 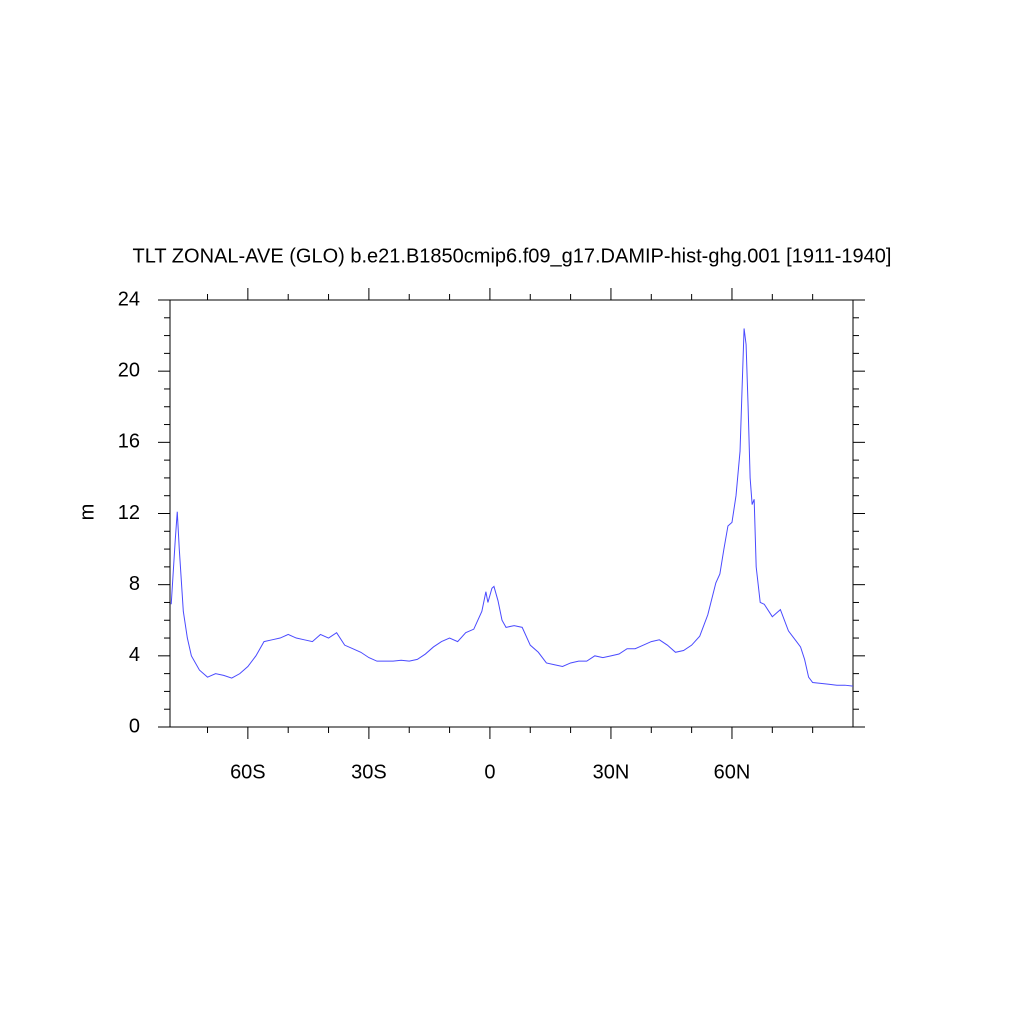 What do you see at coordinates (732, 772) in the screenshot?
I see `x-tick-label: 60N` at bounding box center [732, 772].